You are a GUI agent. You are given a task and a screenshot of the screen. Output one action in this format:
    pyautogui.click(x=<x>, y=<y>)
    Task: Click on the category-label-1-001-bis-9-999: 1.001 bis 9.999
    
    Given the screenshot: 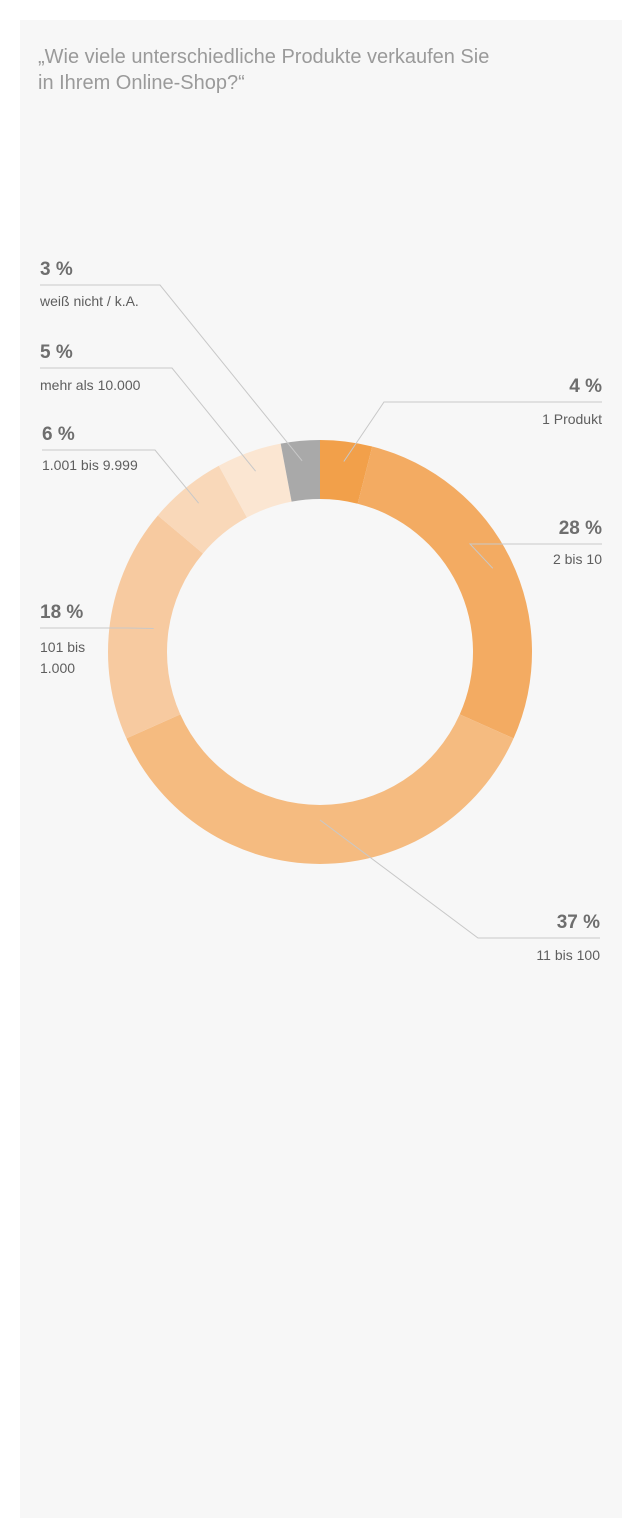 What is the action you would take?
    pyautogui.click(x=90, y=465)
    